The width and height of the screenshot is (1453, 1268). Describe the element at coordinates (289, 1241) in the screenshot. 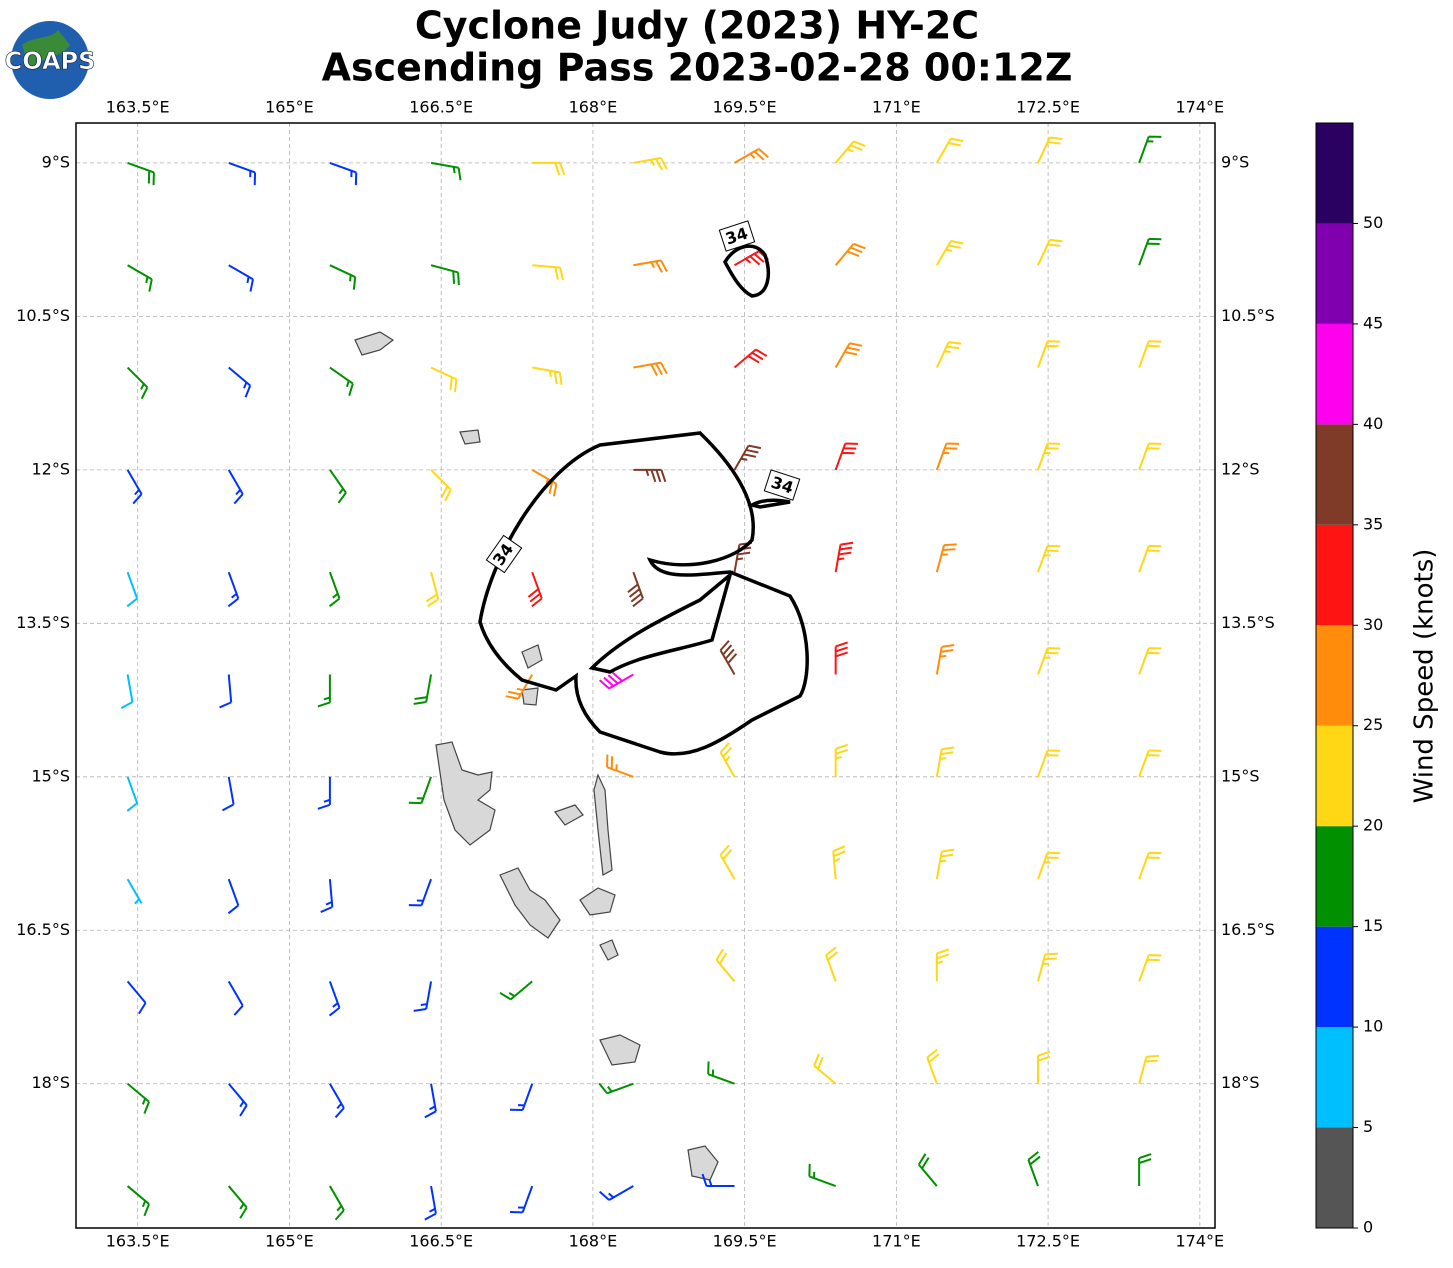

I see `x-tick-label: 165°E` at that location.